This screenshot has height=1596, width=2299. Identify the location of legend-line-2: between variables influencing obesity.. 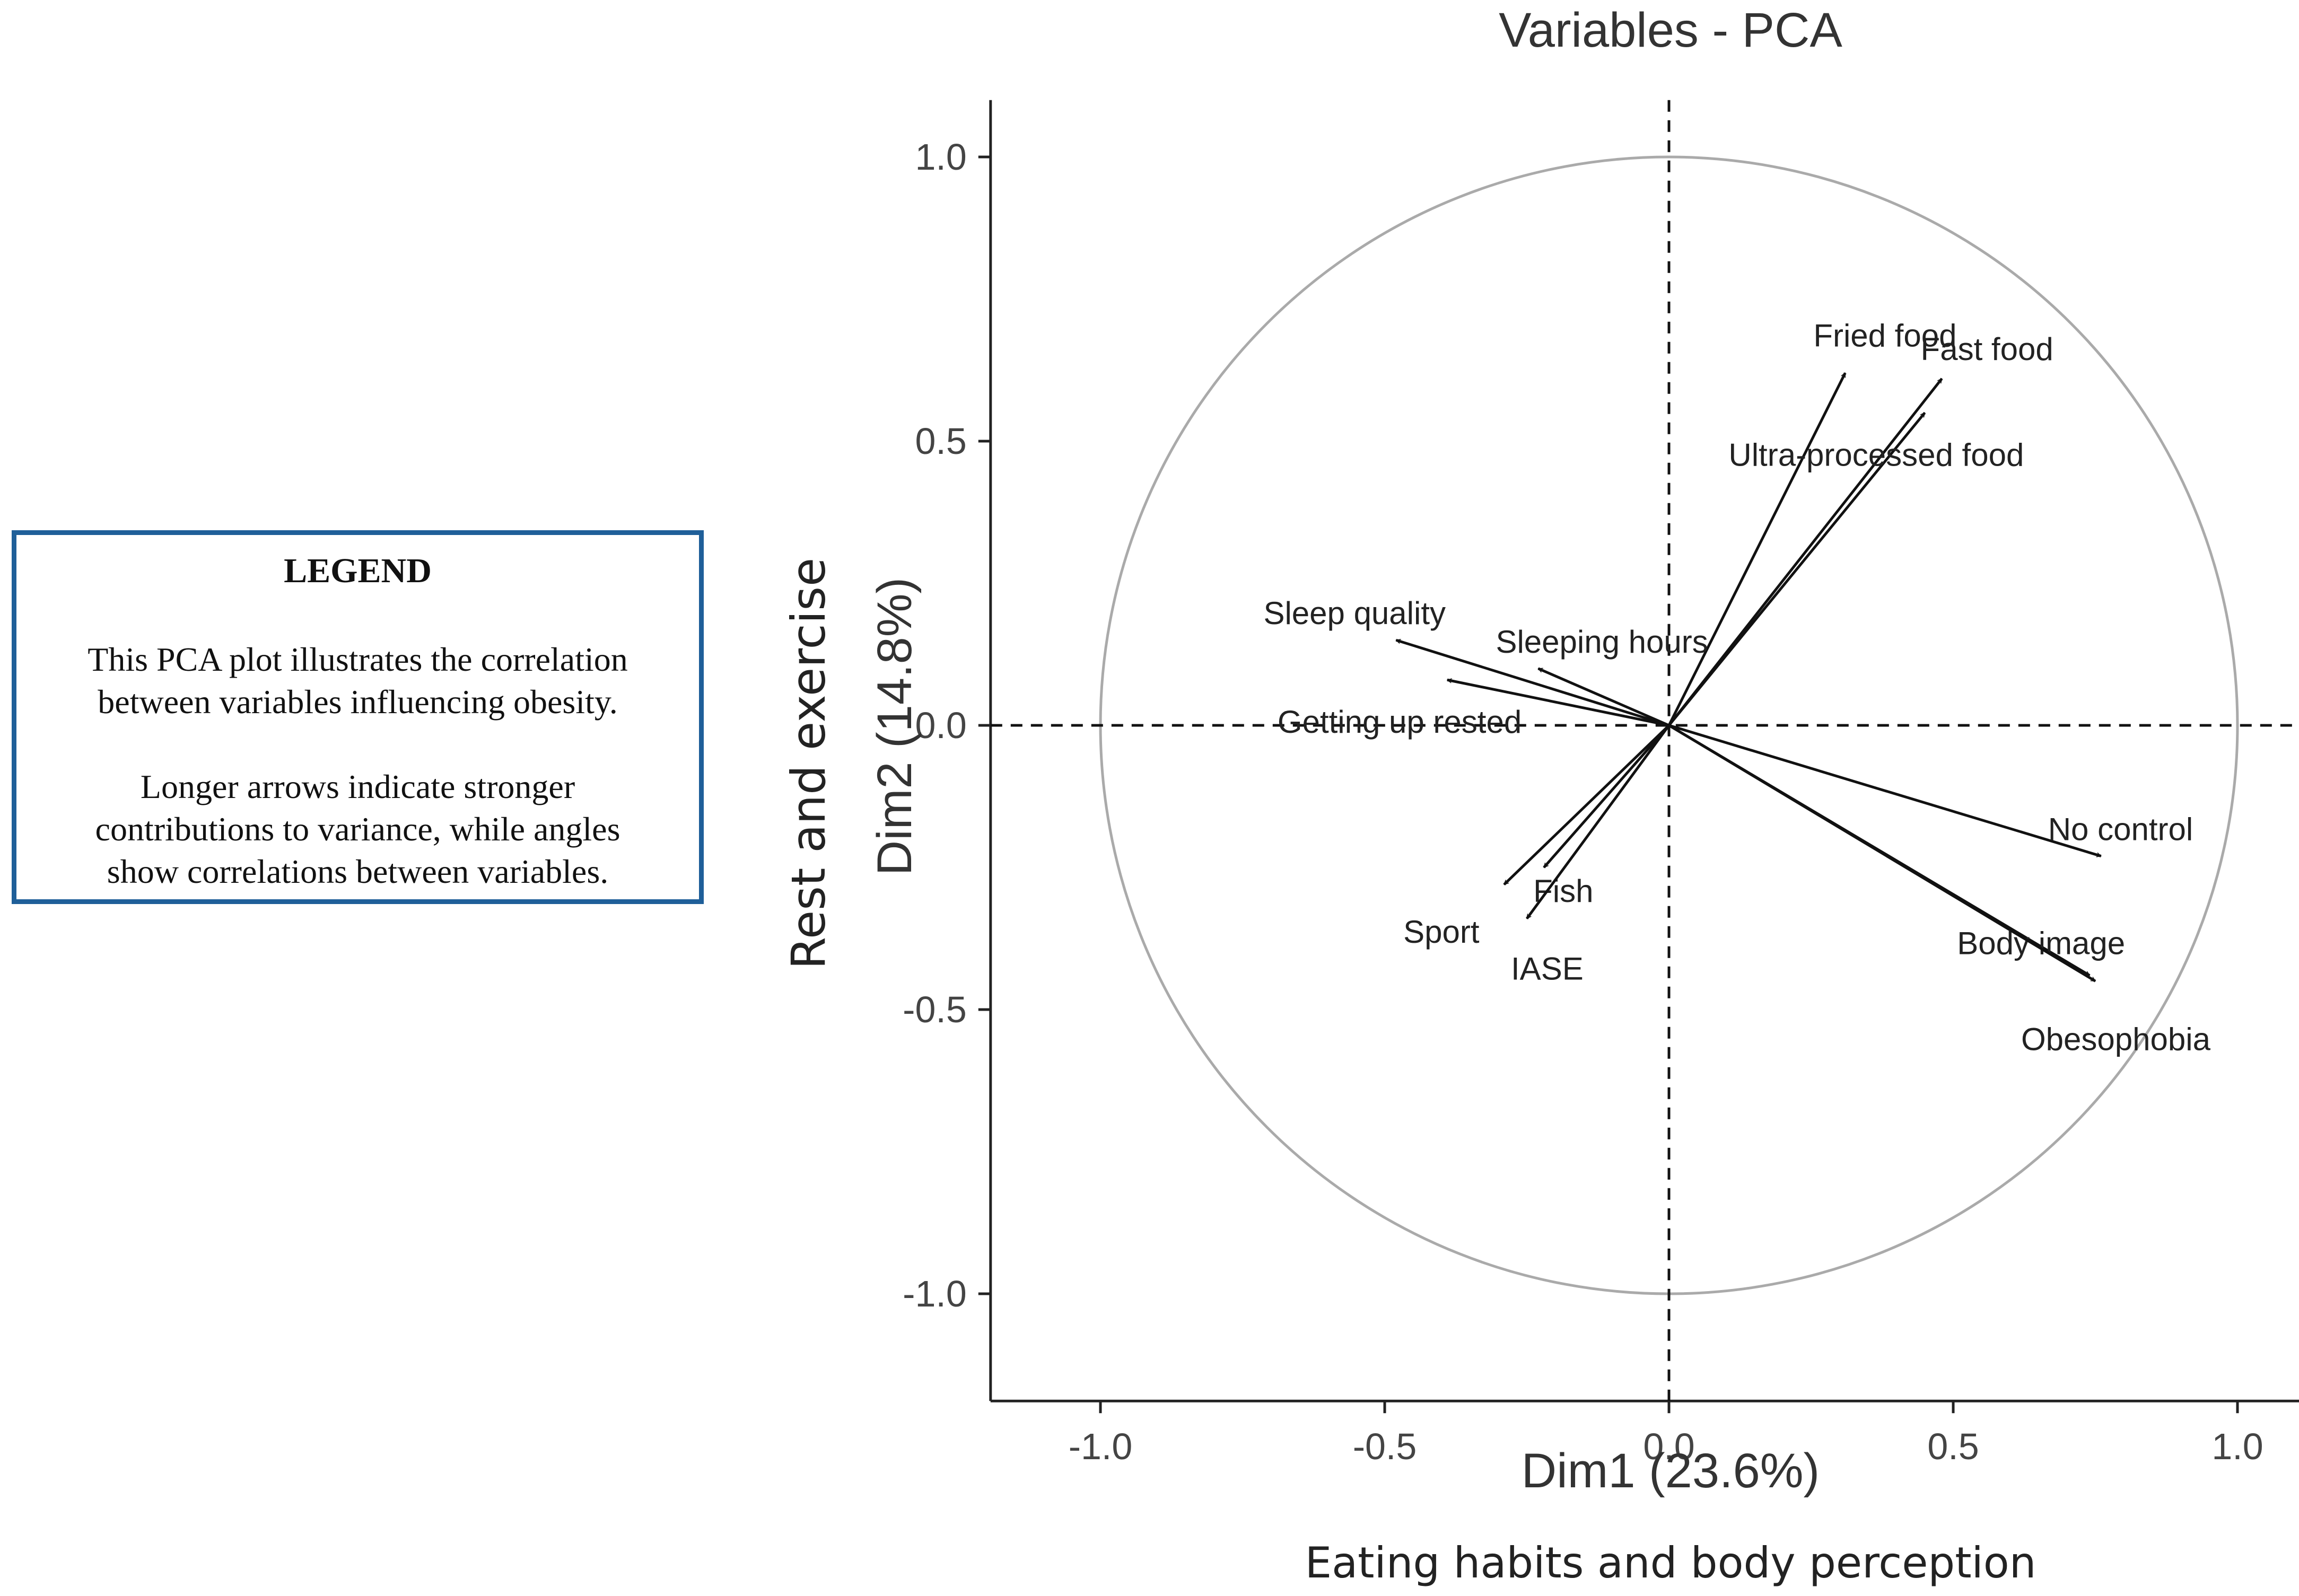
(358, 702).